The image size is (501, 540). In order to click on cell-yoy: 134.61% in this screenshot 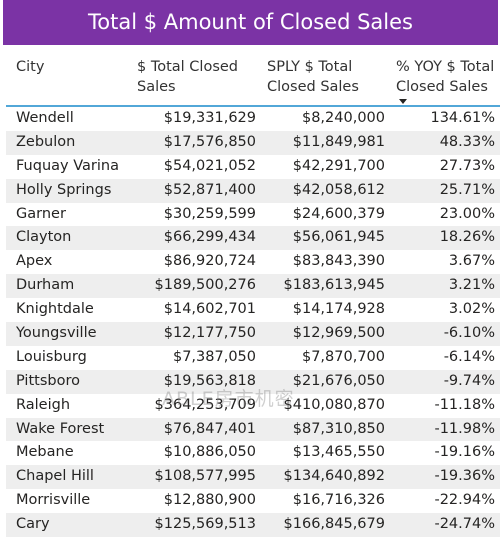, I will do `click(462, 118)`.